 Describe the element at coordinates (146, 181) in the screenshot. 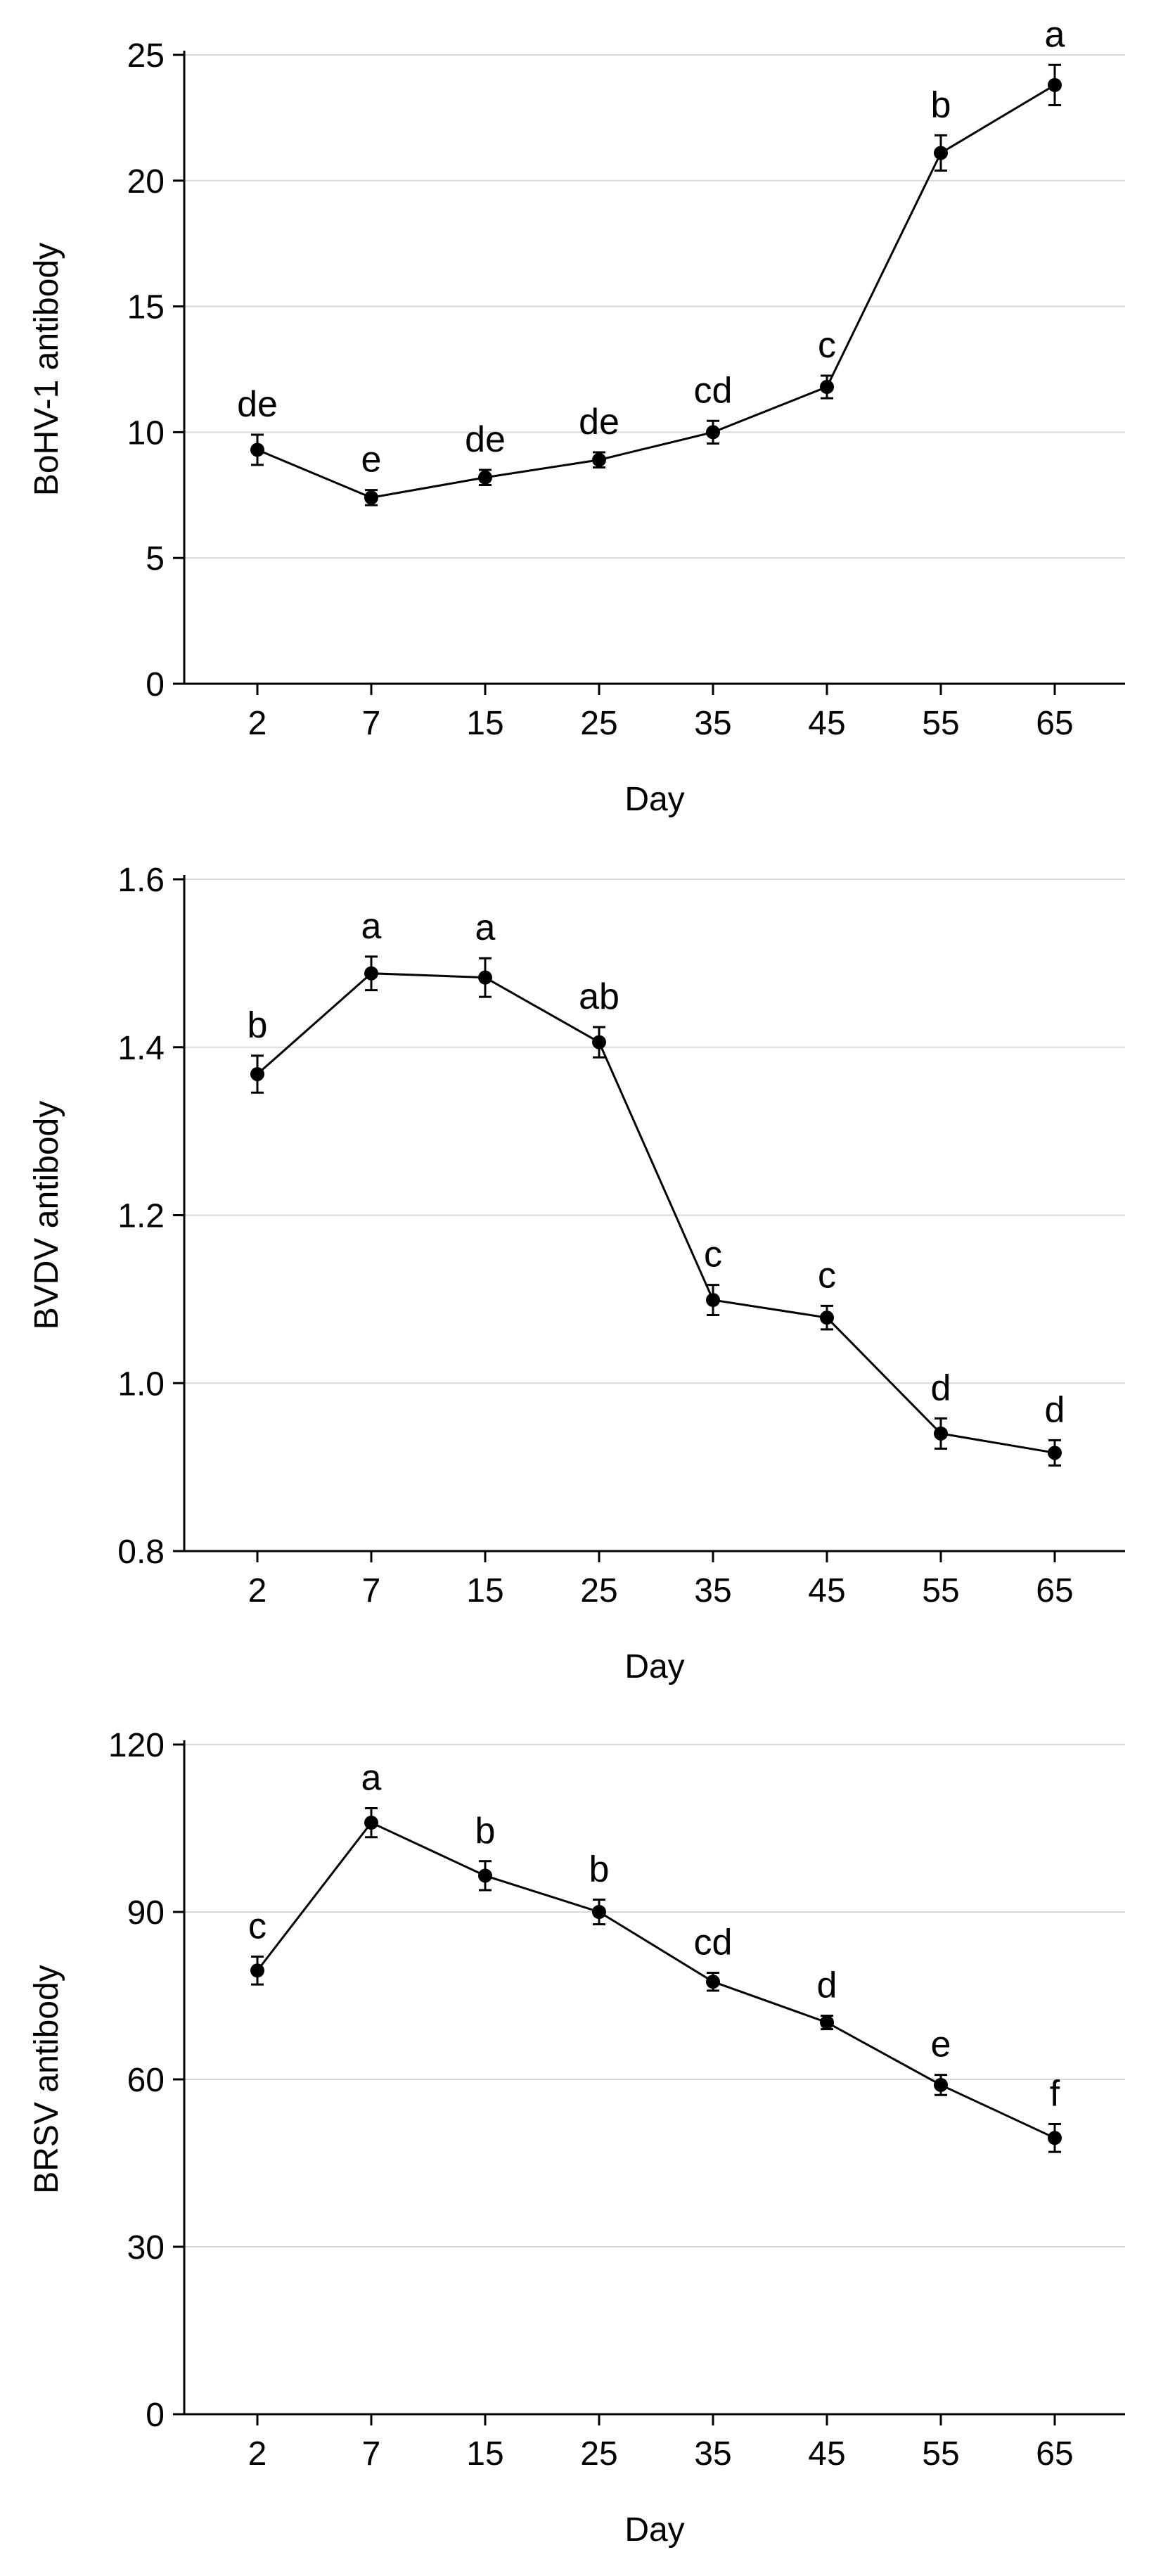

I see `y-tick-label: 20` at that location.